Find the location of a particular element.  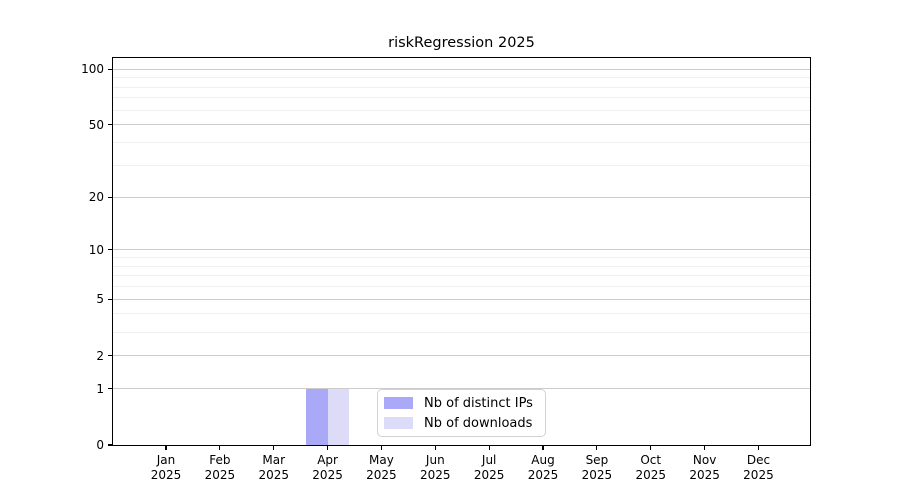

legend-label-distinct-ips: Nb of distinct IPs is located at coordinates (478, 403).